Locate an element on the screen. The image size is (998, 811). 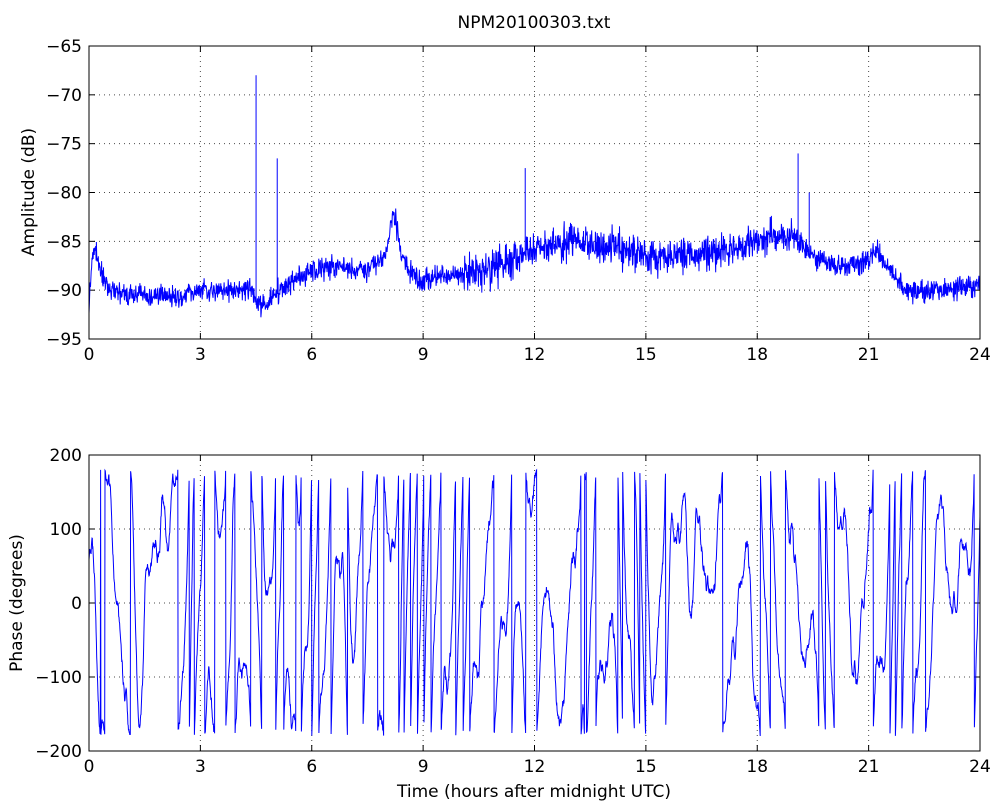
phase-xtick-label: 12 is located at coordinates (535, 767).